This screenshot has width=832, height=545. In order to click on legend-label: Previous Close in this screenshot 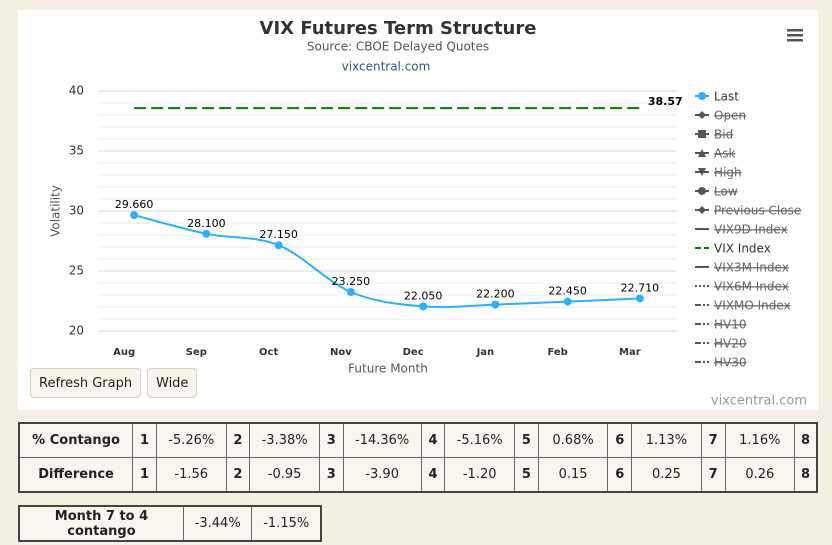, I will do `click(757, 211)`.